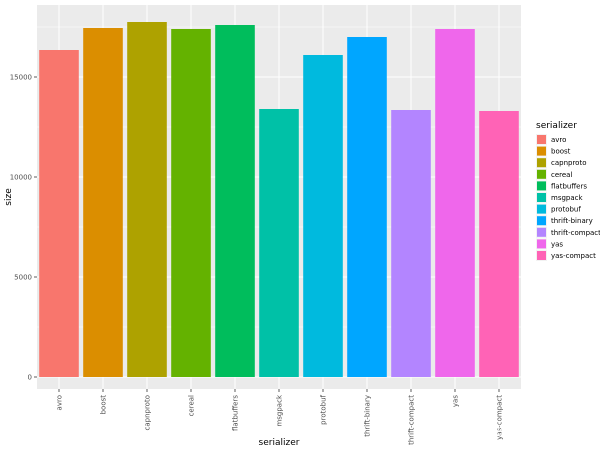 The image size is (600, 450). I want to click on legend-swatch-yas-compact, so click(541, 255).